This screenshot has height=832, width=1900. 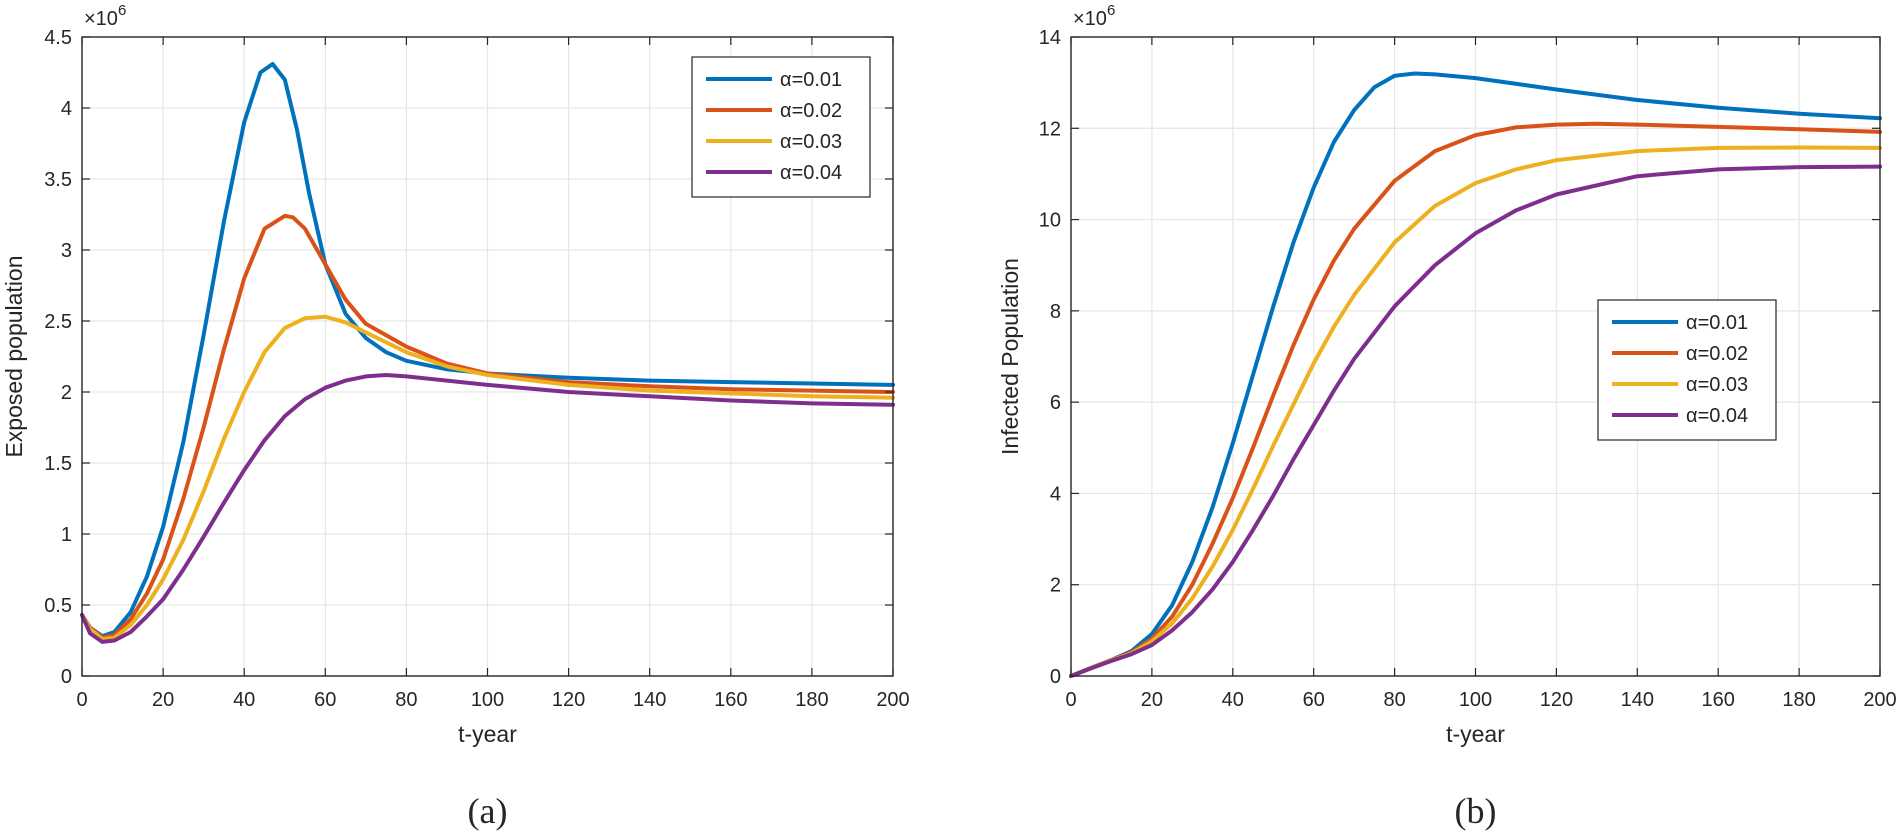 I want to click on y-tick-label: 3, so click(x=66, y=251).